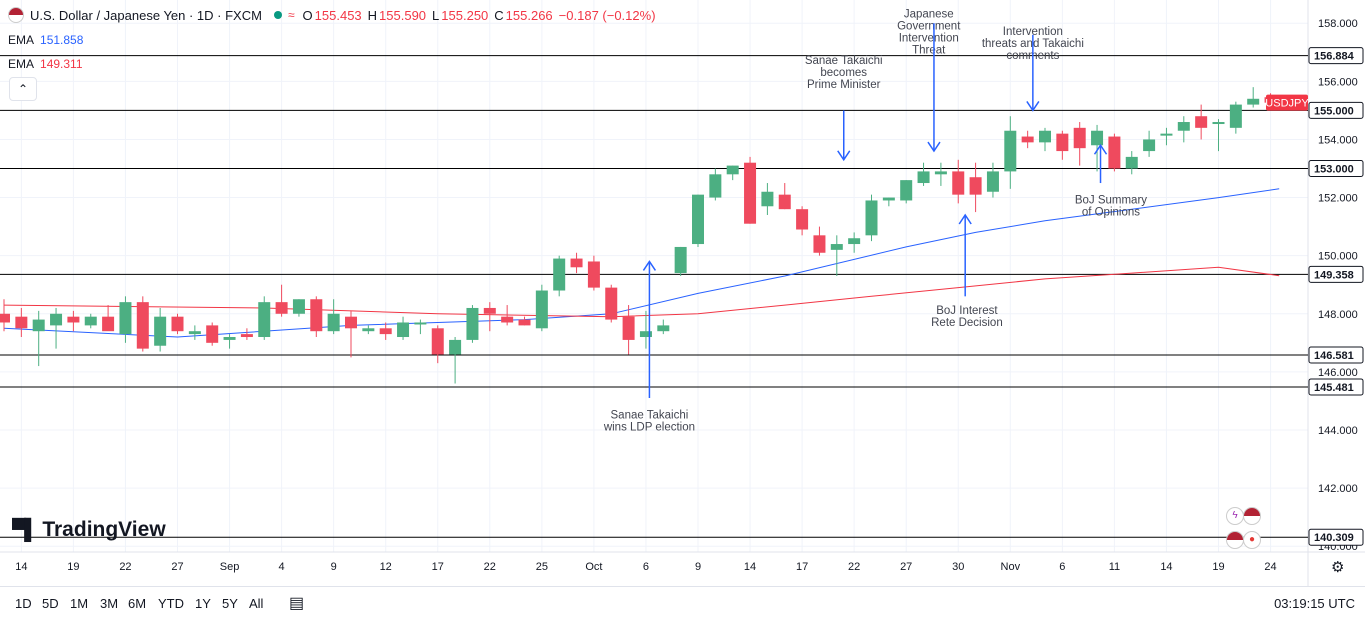 The height and width of the screenshot is (623, 1365). Describe the element at coordinates (843, 73) in the screenshot. I see `annotation-text: becomes` at that location.